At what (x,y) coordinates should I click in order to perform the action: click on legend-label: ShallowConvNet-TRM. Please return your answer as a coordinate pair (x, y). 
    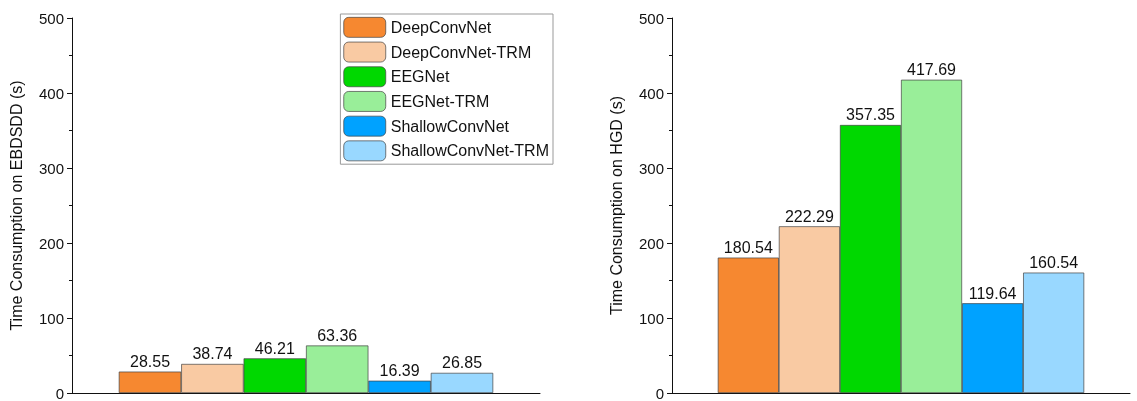
    Looking at the image, I should click on (469, 151).